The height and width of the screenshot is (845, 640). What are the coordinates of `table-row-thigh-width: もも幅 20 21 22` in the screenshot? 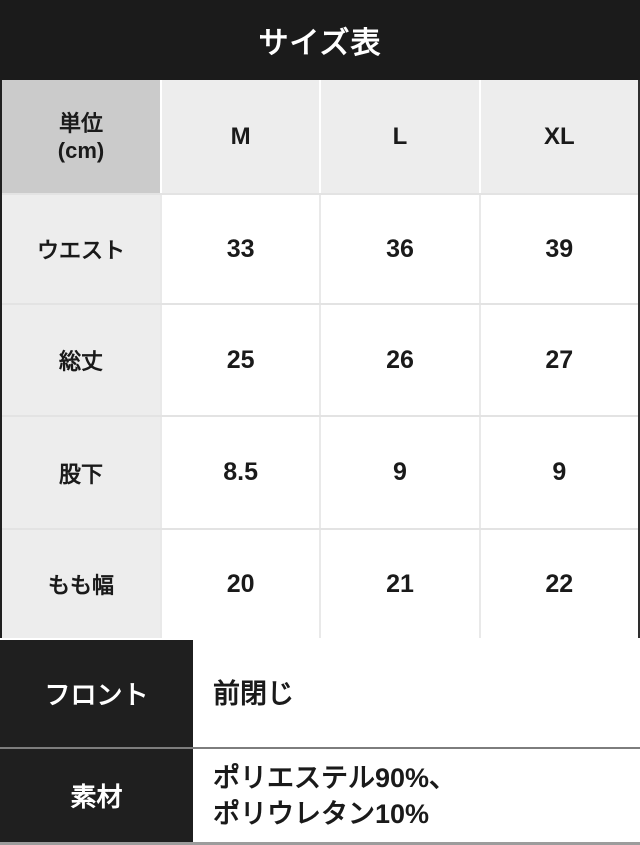 It's located at (320, 583).